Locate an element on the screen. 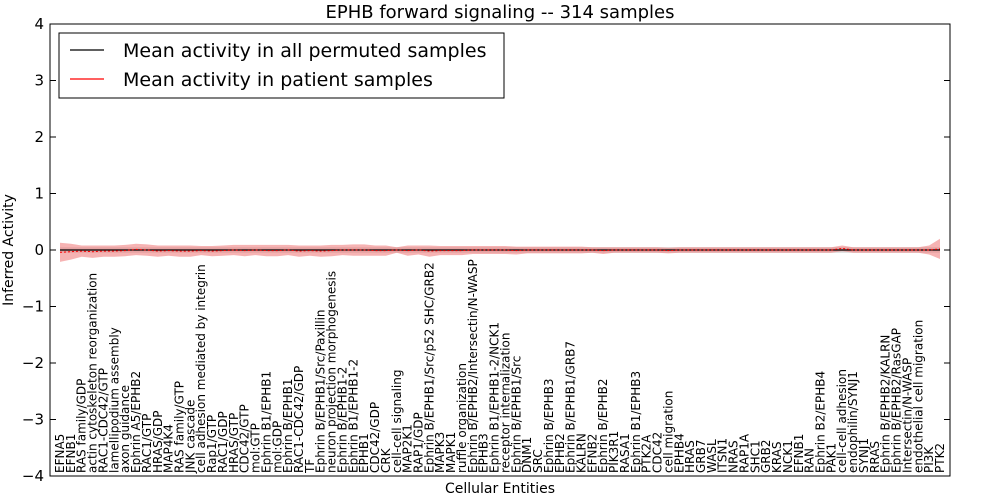  y-tick-label: 2 is located at coordinates (39, 137).